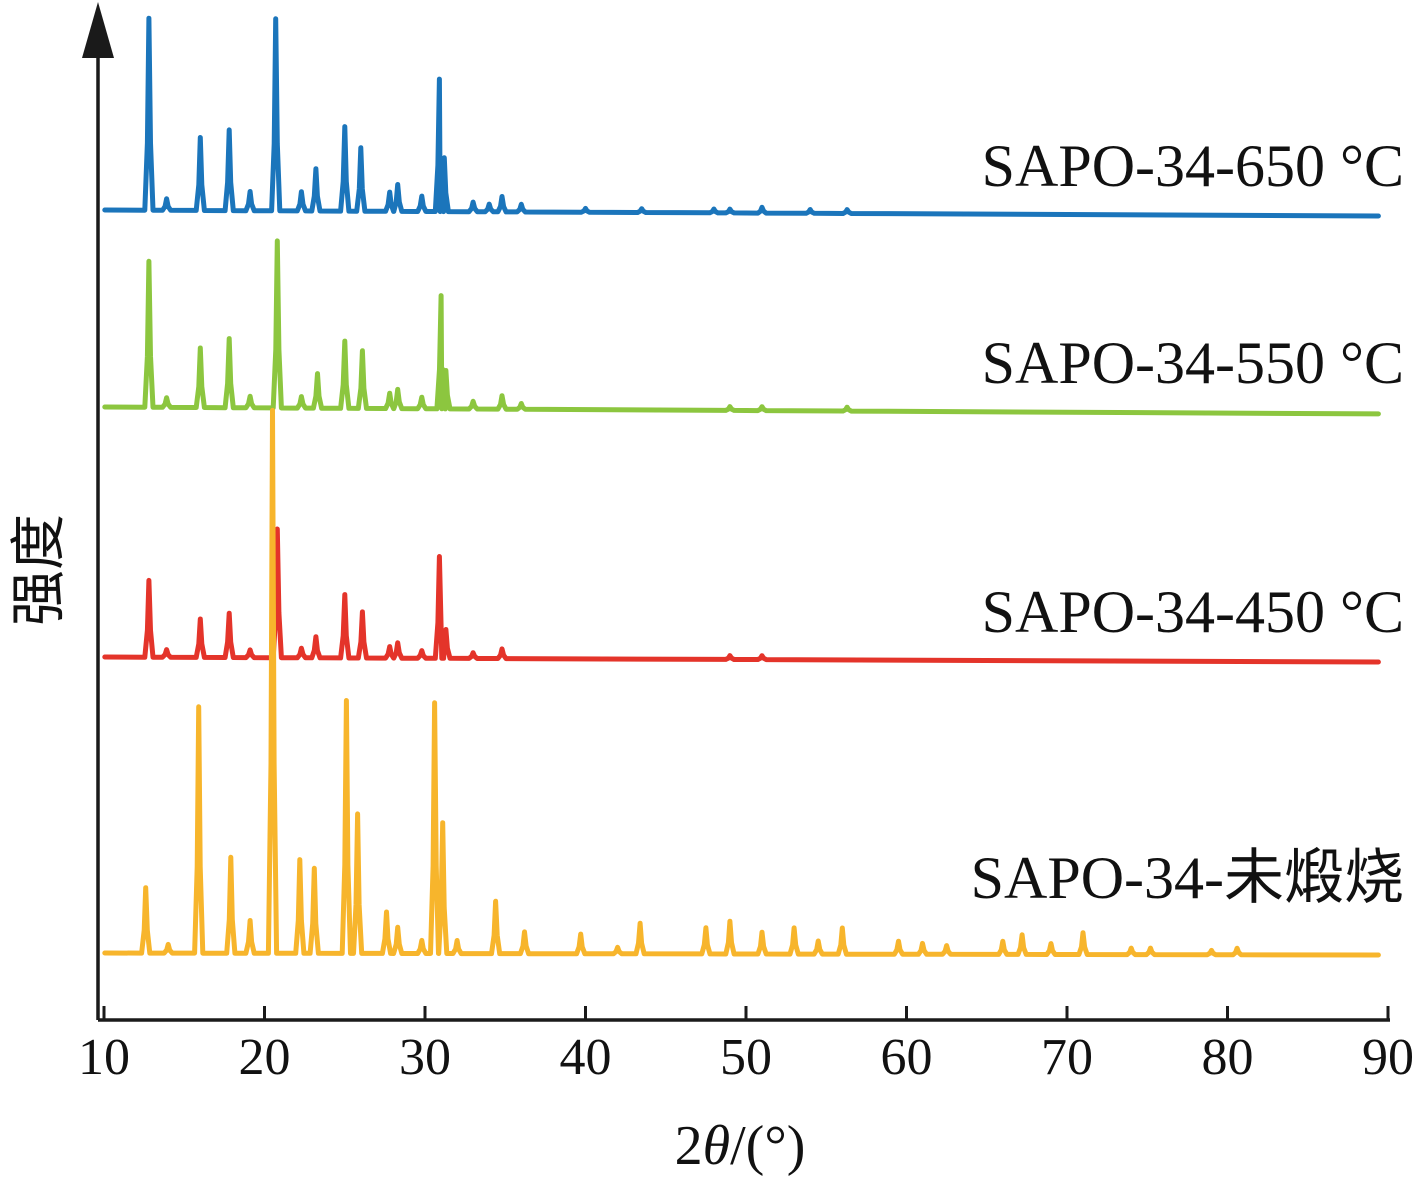 This screenshot has width=1417, height=1181. I want to click on x-tick-label: 10, so click(104, 1057).